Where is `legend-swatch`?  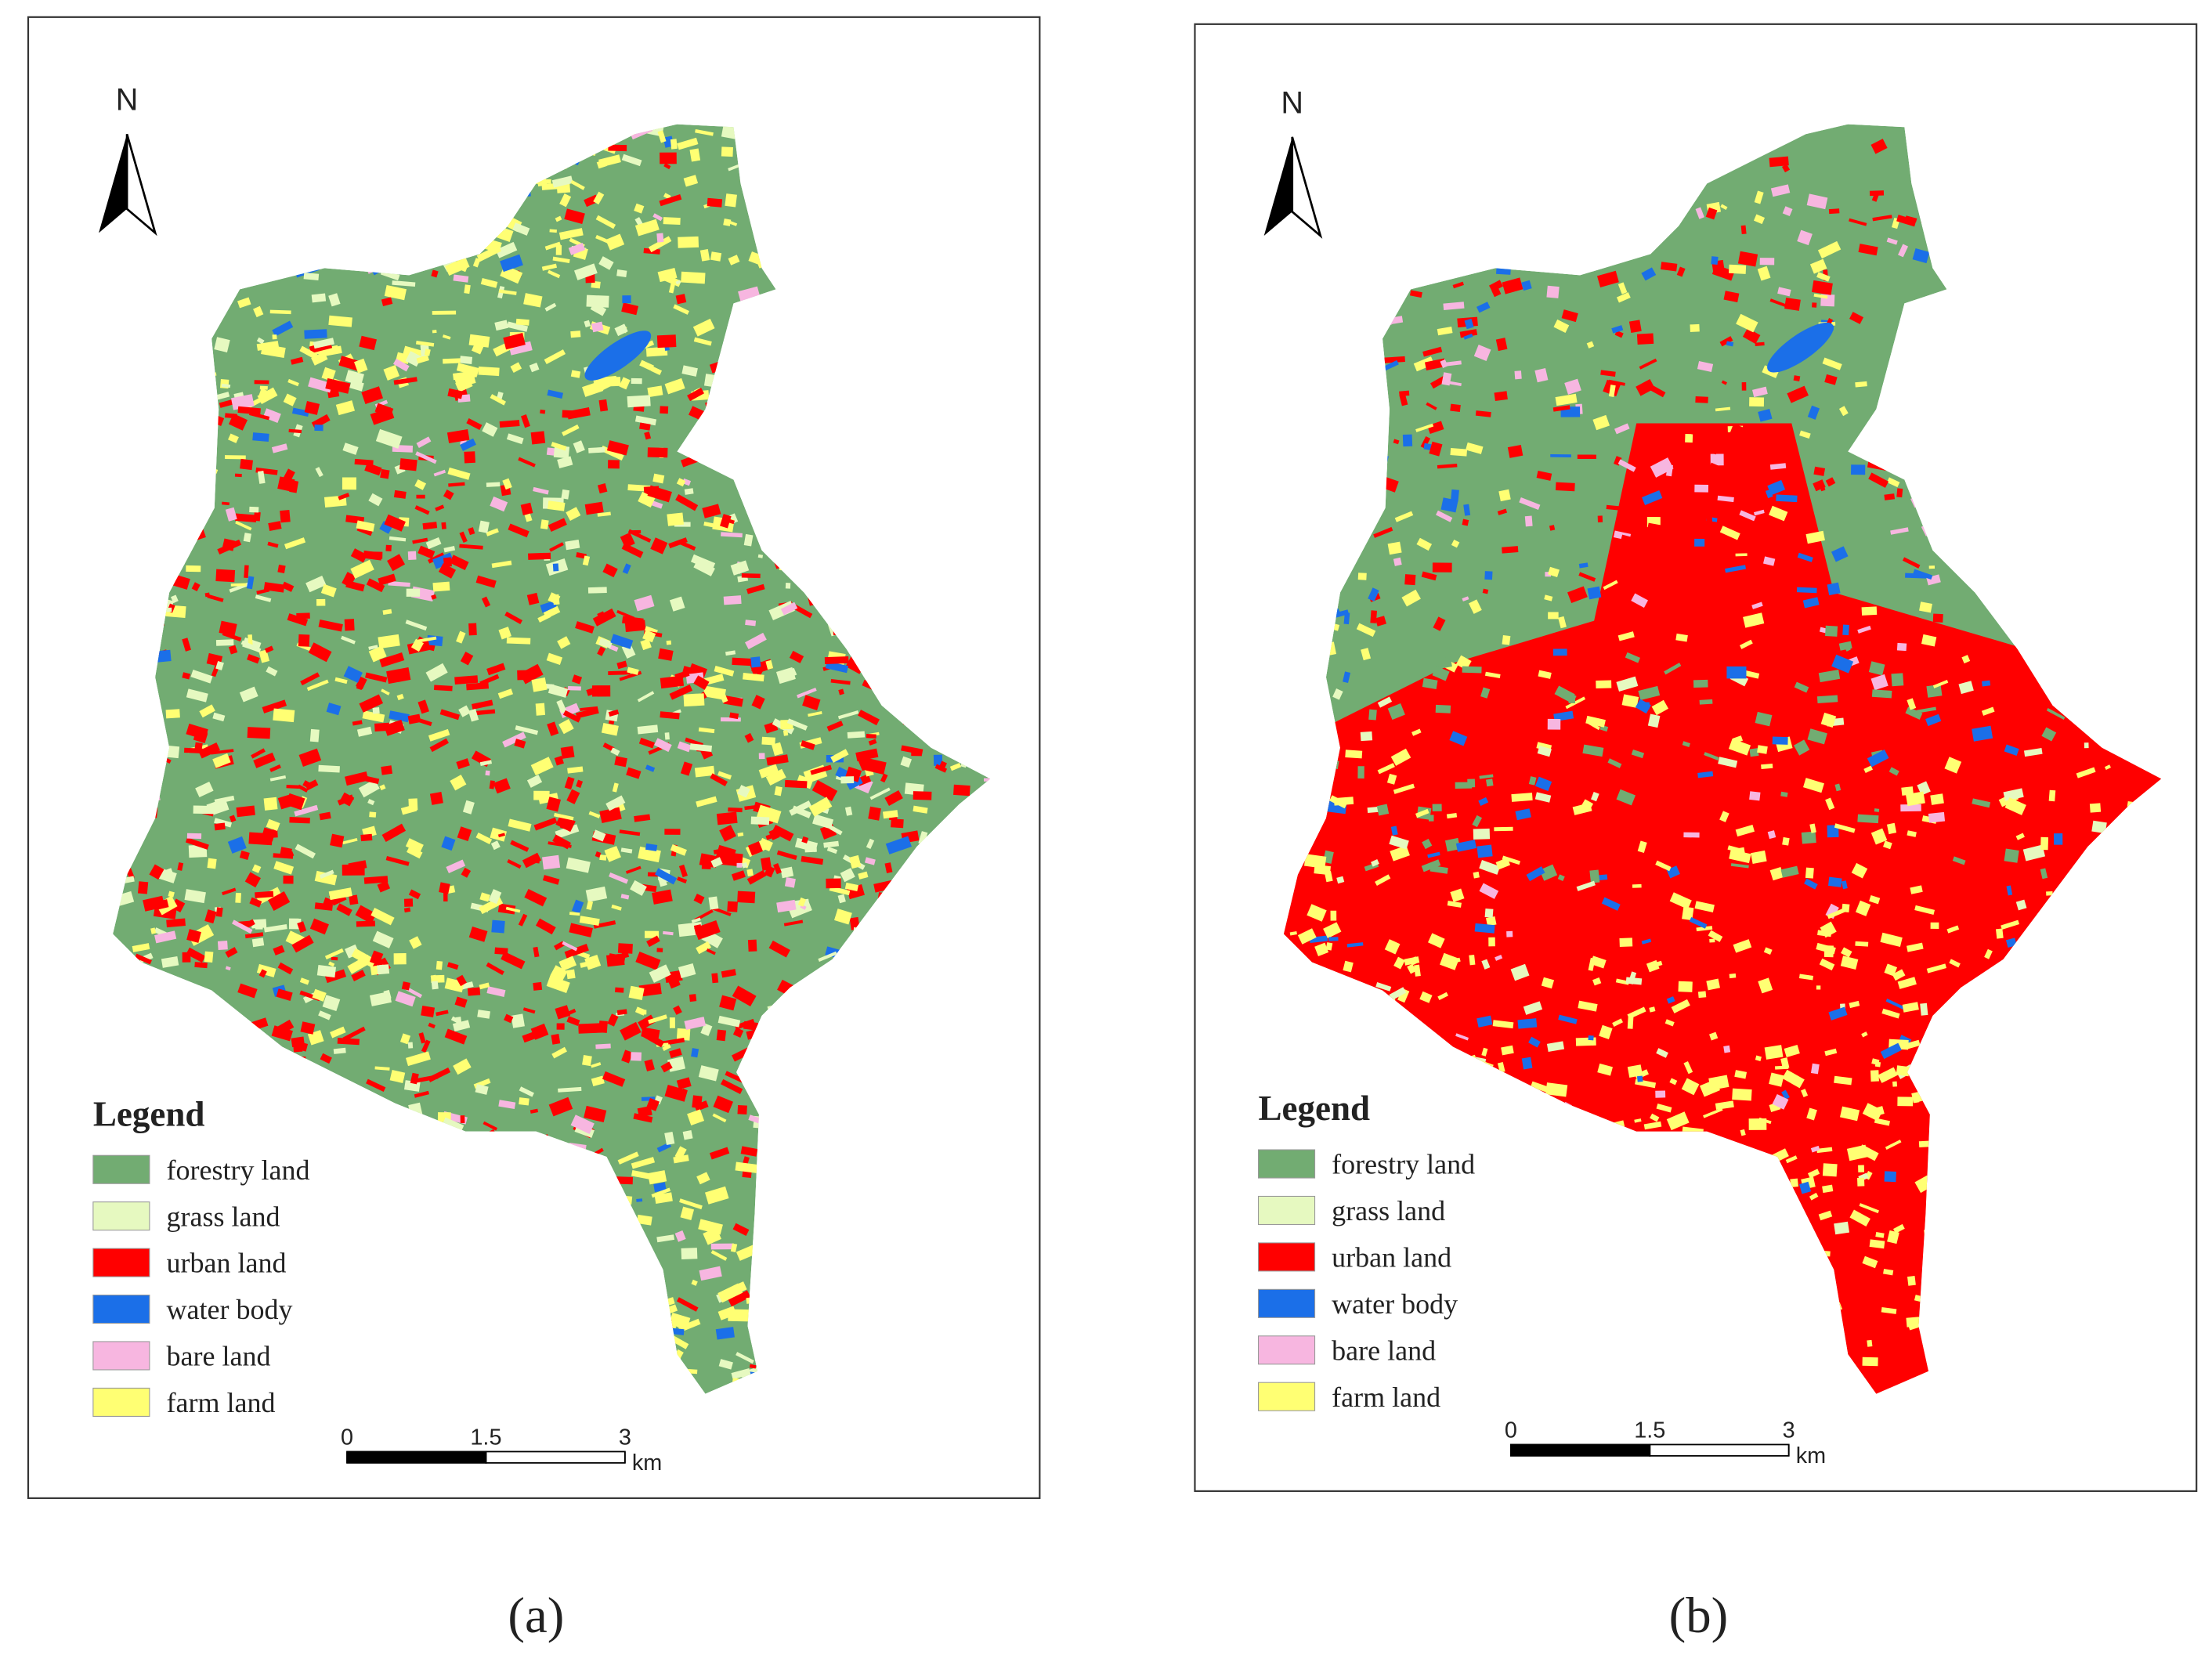 legend-swatch is located at coordinates (121, 1402).